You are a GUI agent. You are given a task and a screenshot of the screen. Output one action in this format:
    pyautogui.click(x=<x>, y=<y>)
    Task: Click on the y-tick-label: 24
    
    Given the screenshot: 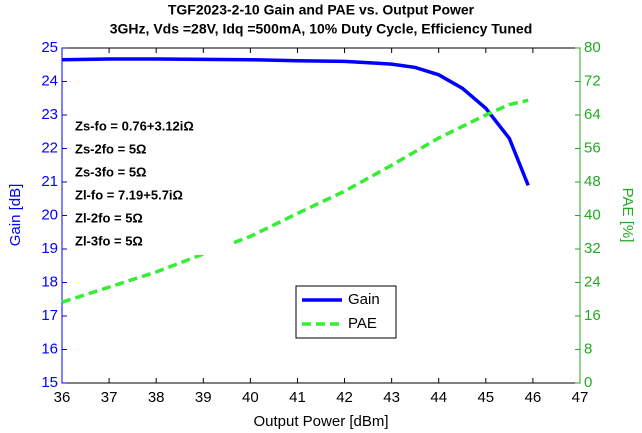 What is the action you would take?
    pyautogui.click(x=49, y=80)
    